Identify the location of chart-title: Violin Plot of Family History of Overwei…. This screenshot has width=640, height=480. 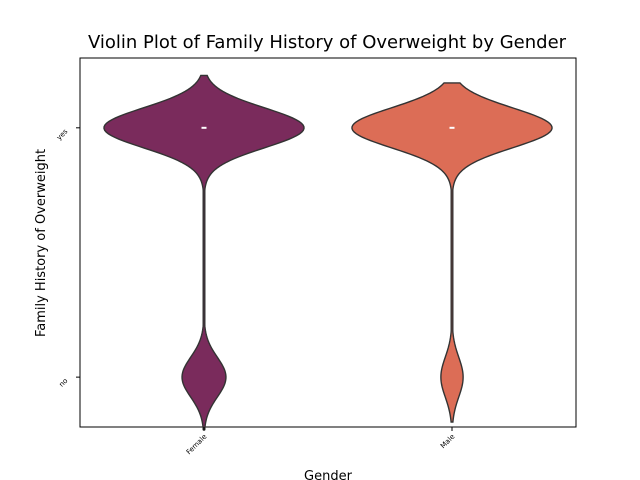
(327, 42).